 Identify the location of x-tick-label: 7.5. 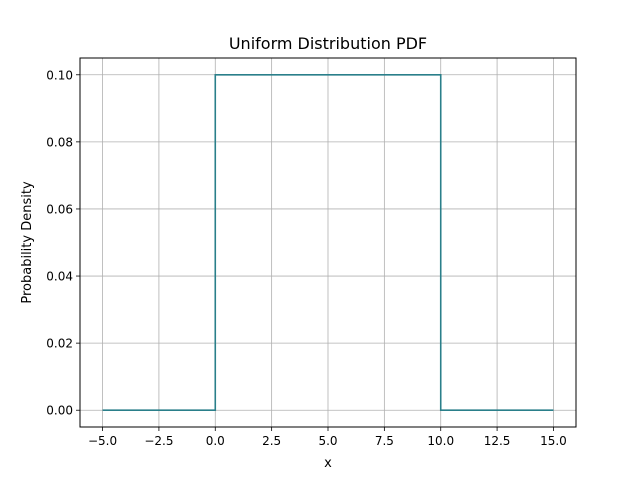
(384, 441).